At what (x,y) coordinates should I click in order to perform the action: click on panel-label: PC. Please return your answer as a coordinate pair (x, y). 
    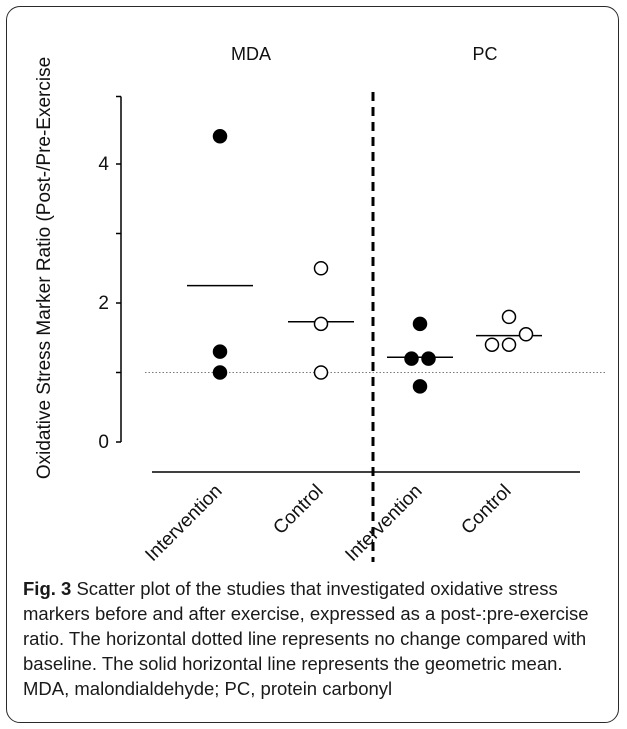
    Looking at the image, I should click on (484, 54).